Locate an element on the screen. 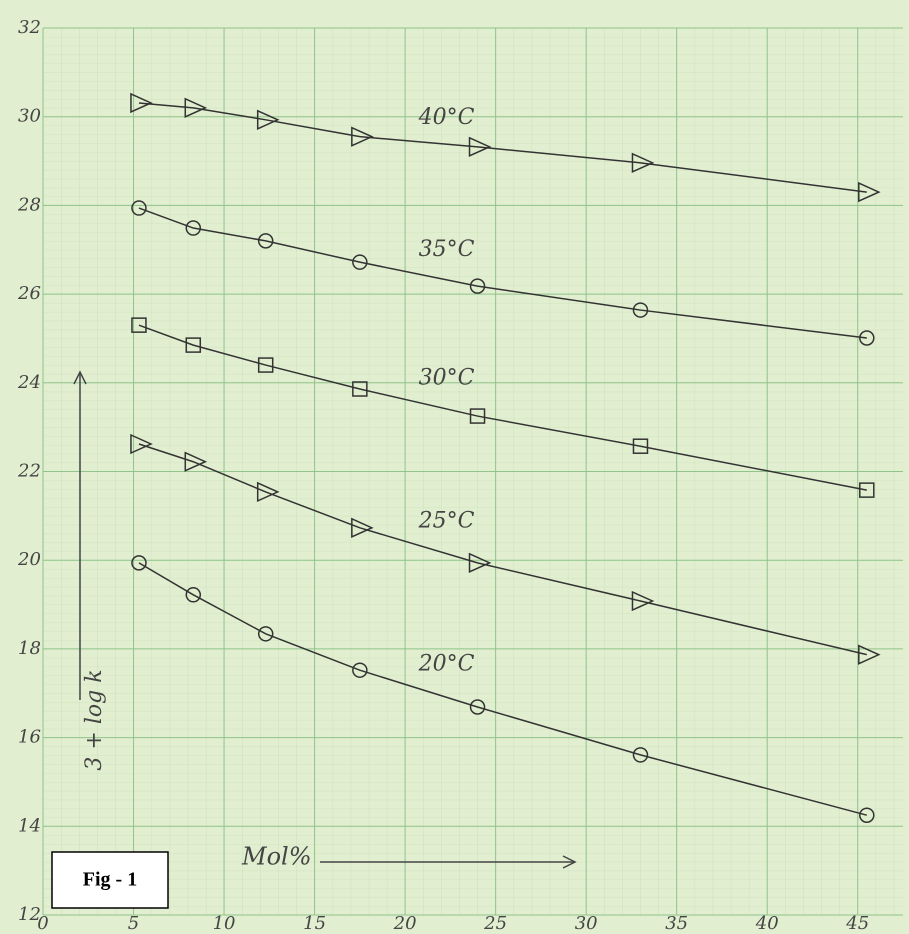 The width and height of the screenshot is (909, 934). x-arrow-head is located at coordinates (569, 862).